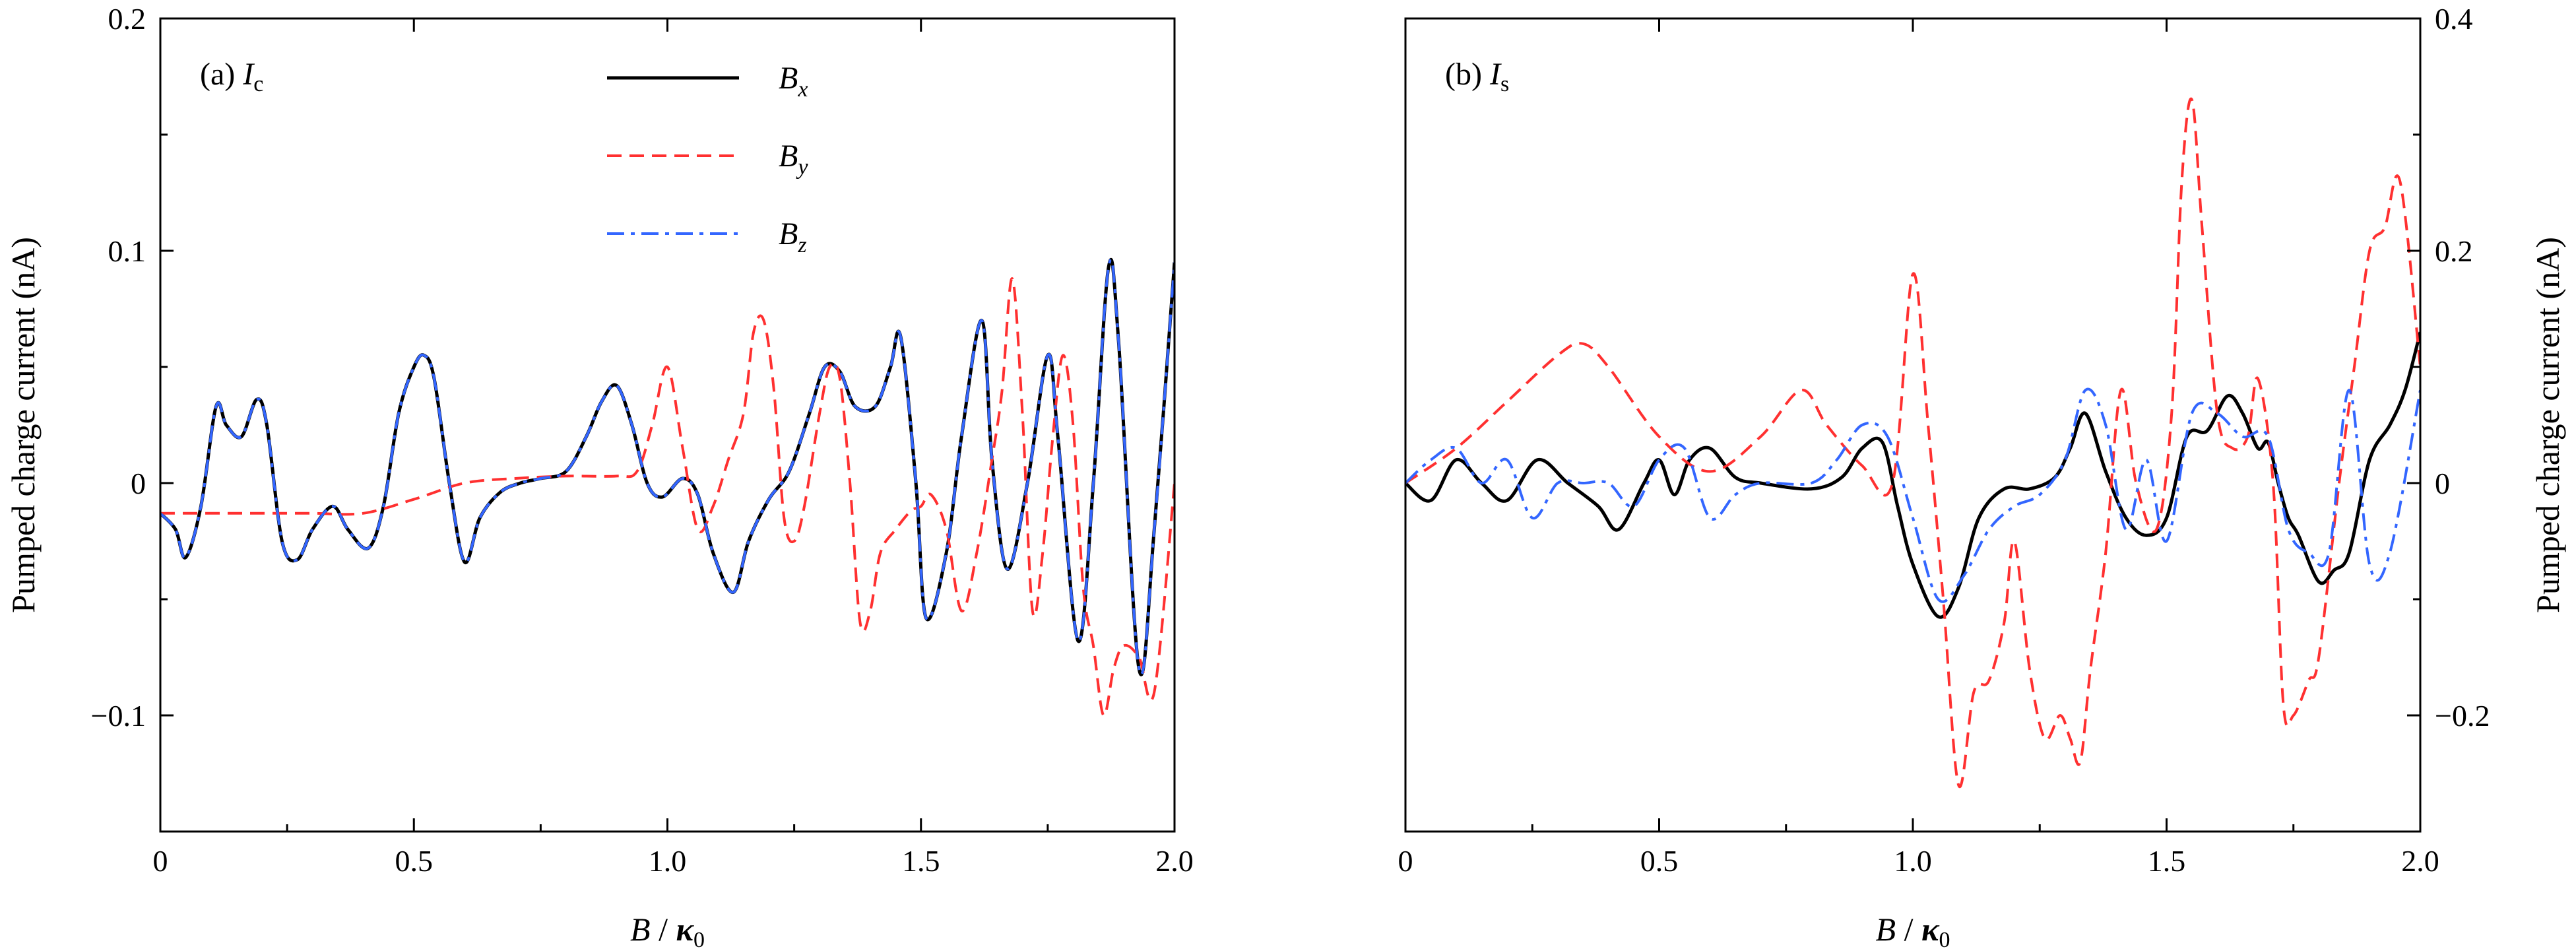 The image size is (2576, 949). What do you see at coordinates (127, 251) in the screenshot?
I see `y-tick-label: 0.1` at bounding box center [127, 251].